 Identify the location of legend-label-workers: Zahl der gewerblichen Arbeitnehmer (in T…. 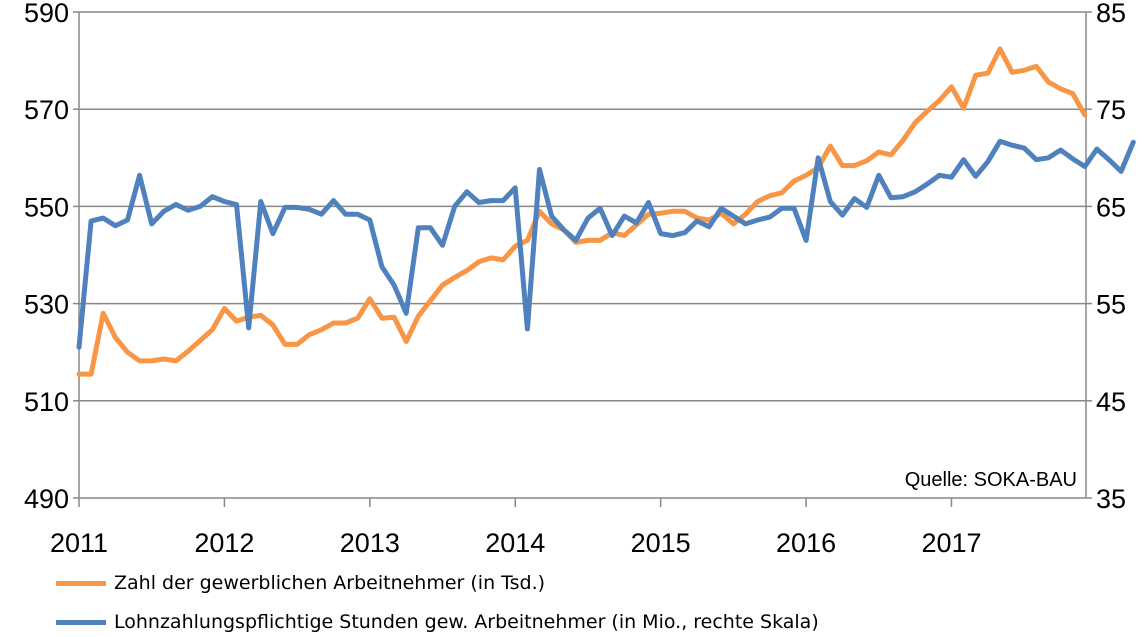
(330, 583).